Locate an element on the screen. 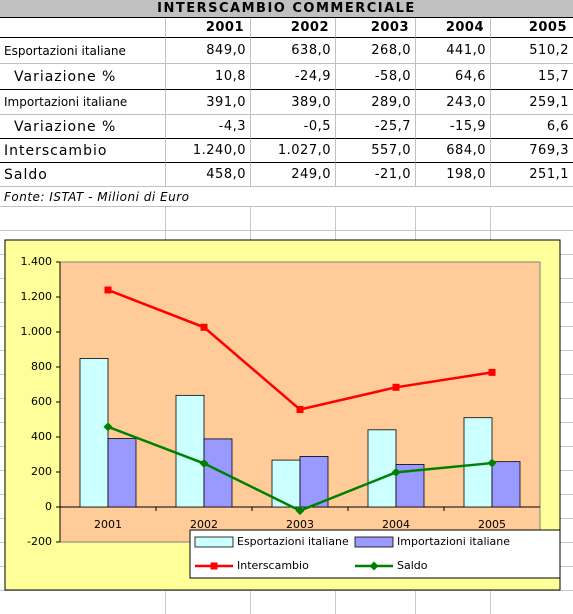 The height and width of the screenshot is (614, 573). table-value: 15,7 is located at coordinates (531, 77).